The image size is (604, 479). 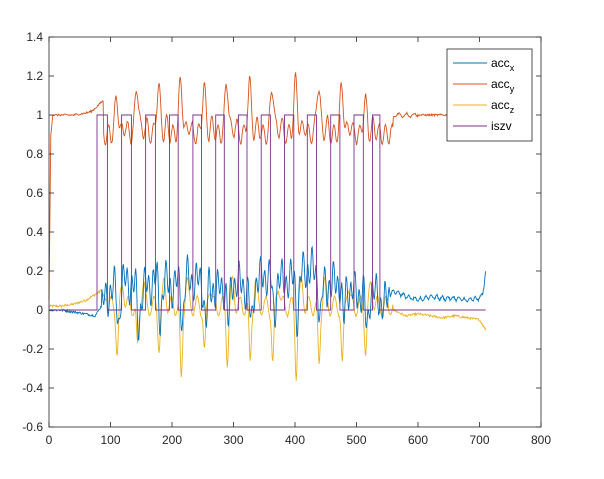 I want to click on y-tick-label: 1.4, so click(x=34, y=37).